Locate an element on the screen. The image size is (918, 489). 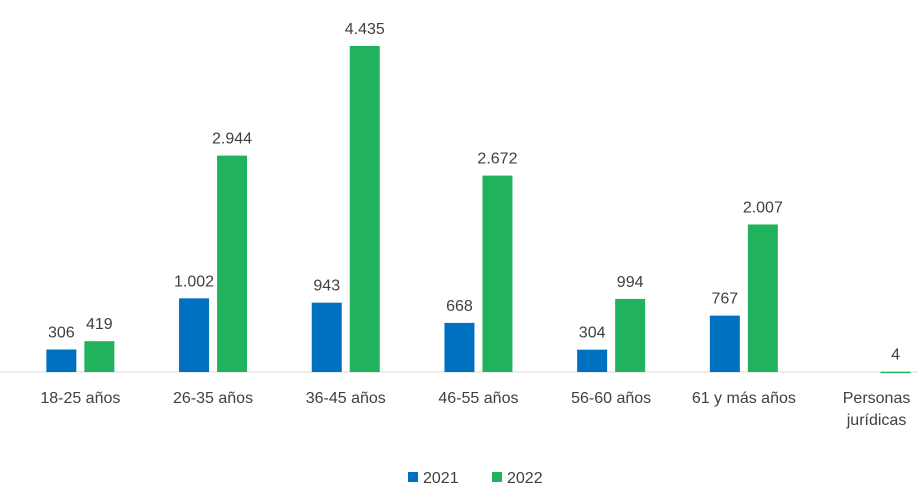
value-label: 4 is located at coordinates (895, 355).